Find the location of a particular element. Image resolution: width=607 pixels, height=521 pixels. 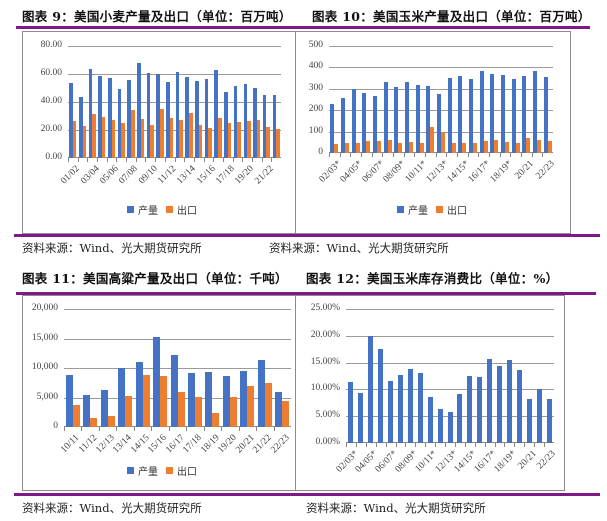

x-tick-label: 16/17 is located at coordinates (175, 444).